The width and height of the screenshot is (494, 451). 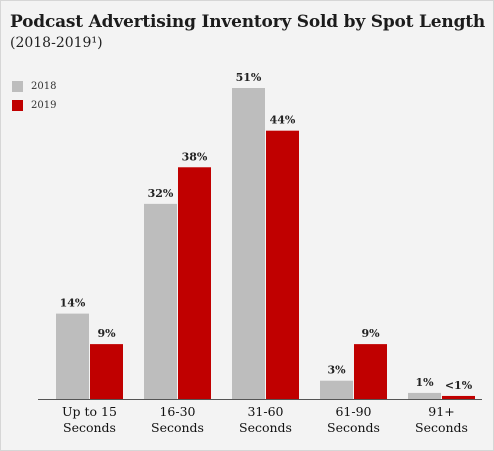 I want to click on category-label-3-0: 61-90, so click(x=353, y=411).